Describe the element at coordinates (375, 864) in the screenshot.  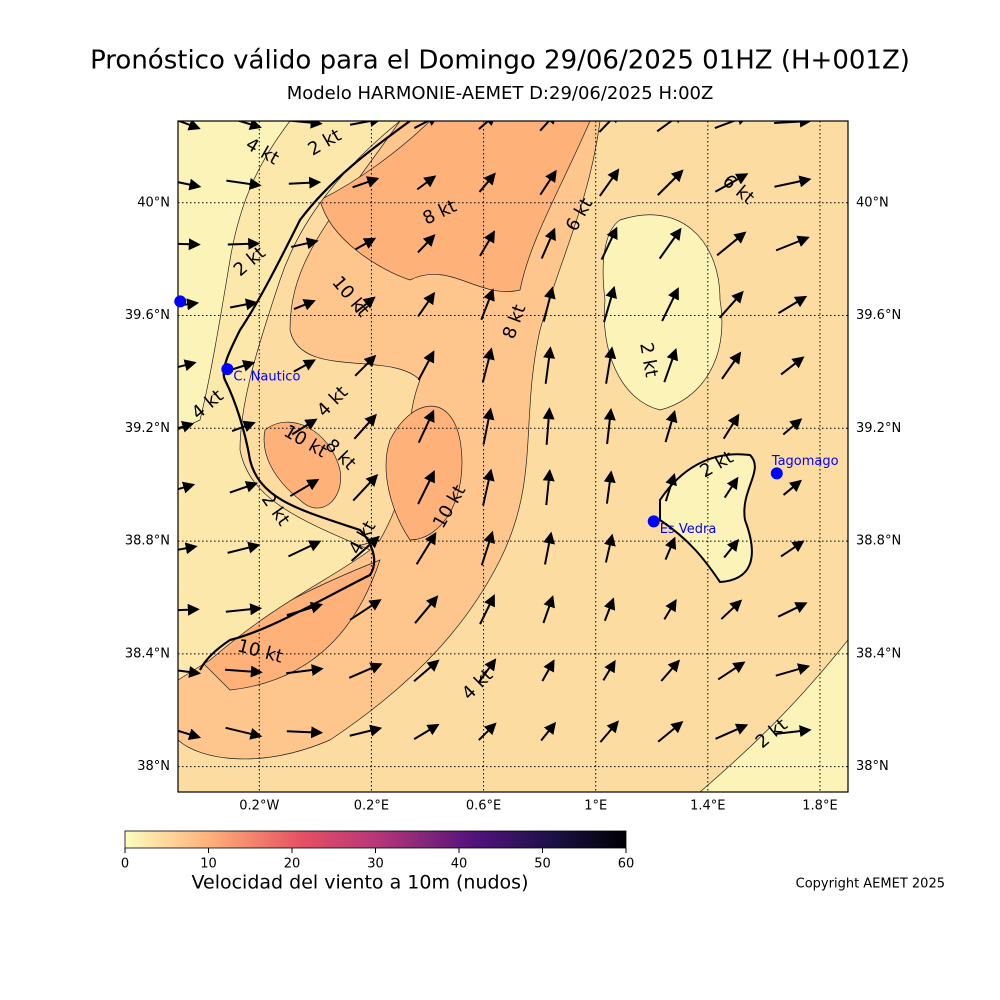
I see `colorbar-tick-label: 30` at that location.